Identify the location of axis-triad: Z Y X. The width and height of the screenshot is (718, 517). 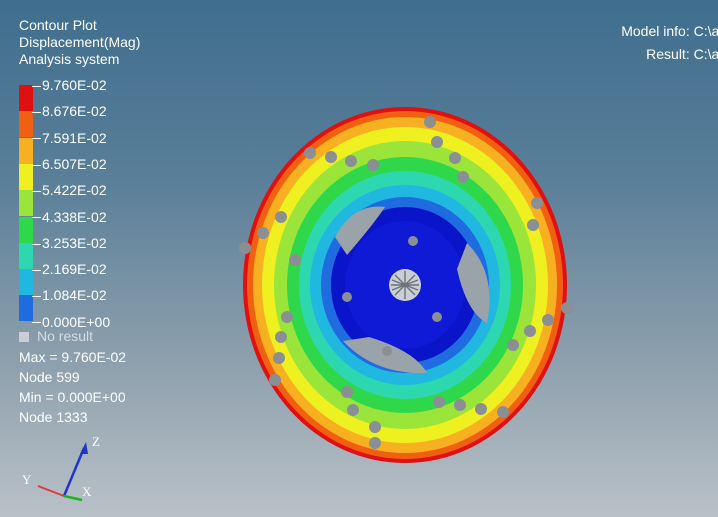
(61, 468).